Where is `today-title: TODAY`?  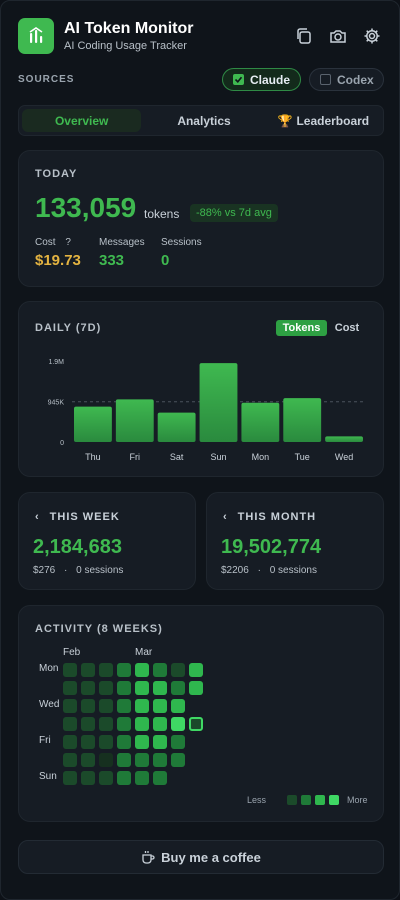
today-title: TODAY is located at coordinates (56, 174).